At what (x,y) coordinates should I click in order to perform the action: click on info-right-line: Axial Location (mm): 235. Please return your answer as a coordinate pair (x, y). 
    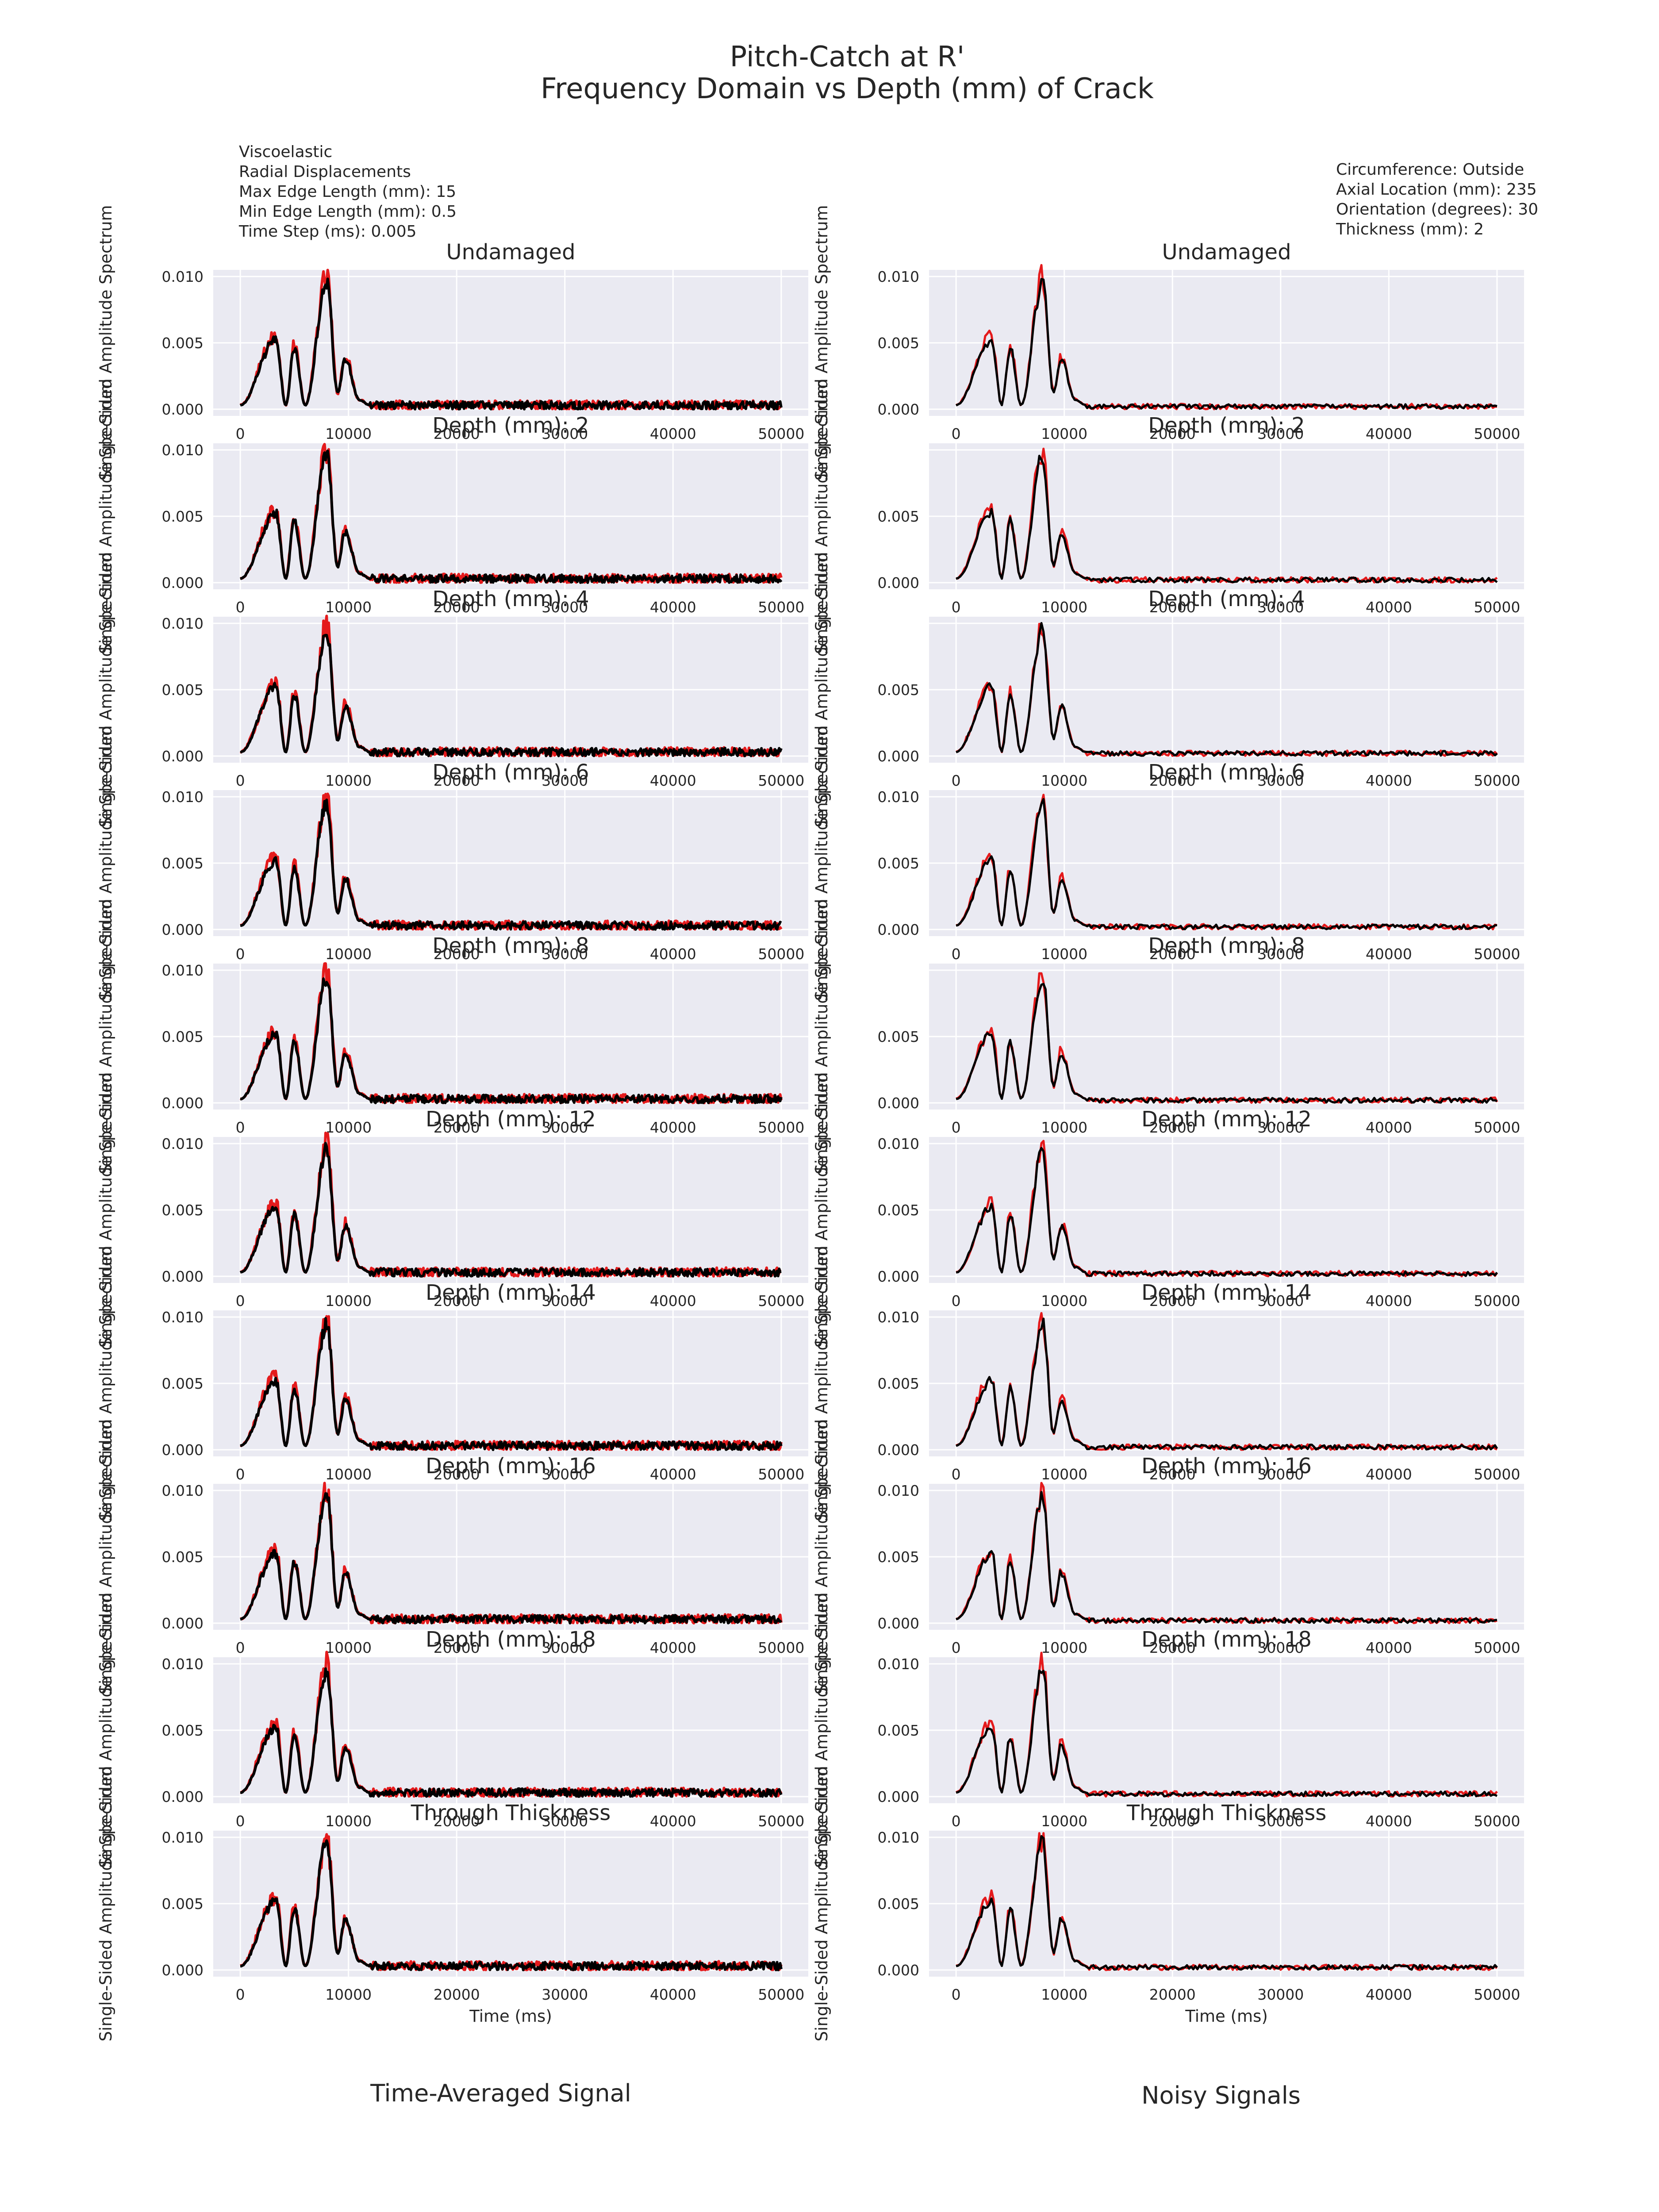
    Looking at the image, I should click on (1437, 190).